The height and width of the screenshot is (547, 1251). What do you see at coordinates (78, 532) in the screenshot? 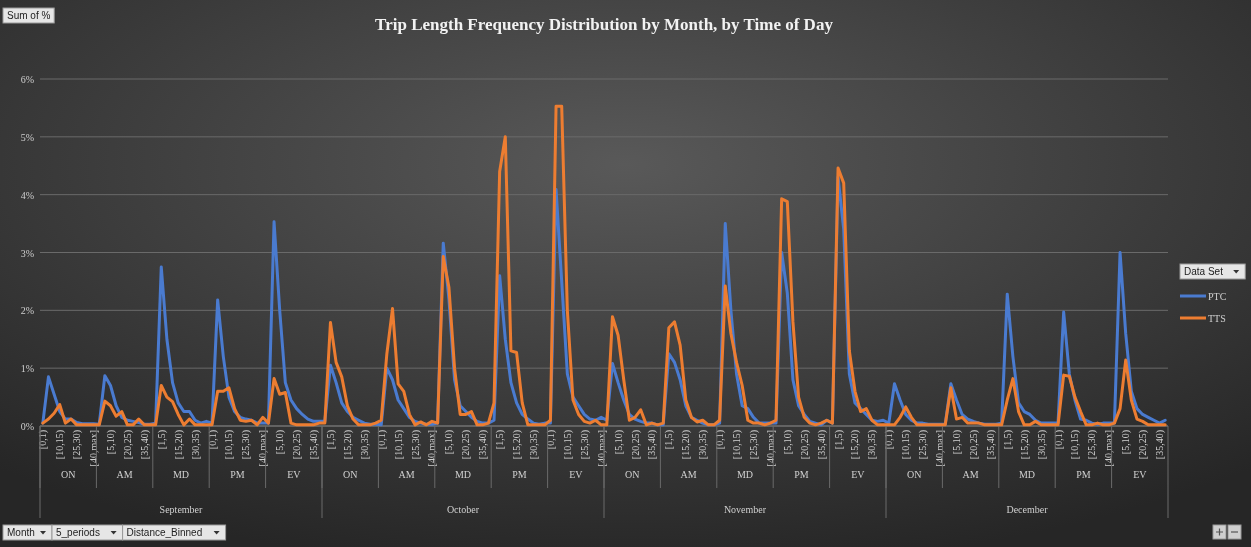
I see `text: 5_periods` at bounding box center [78, 532].